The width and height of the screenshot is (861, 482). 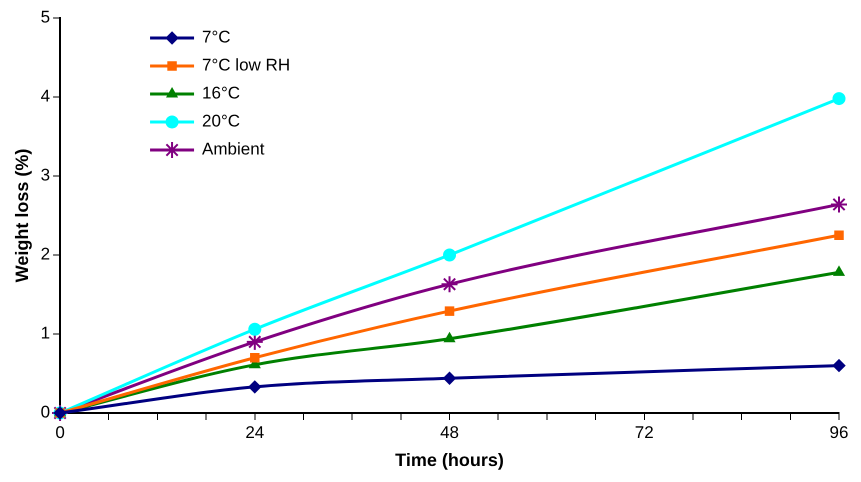 What do you see at coordinates (216, 37) in the screenshot?
I see `legend-label: 7°C` at bounding box center [216, 37].